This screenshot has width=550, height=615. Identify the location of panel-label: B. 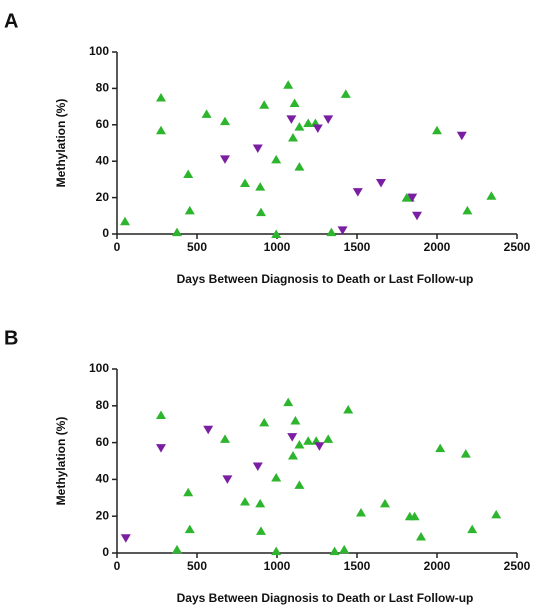
(11, 338).